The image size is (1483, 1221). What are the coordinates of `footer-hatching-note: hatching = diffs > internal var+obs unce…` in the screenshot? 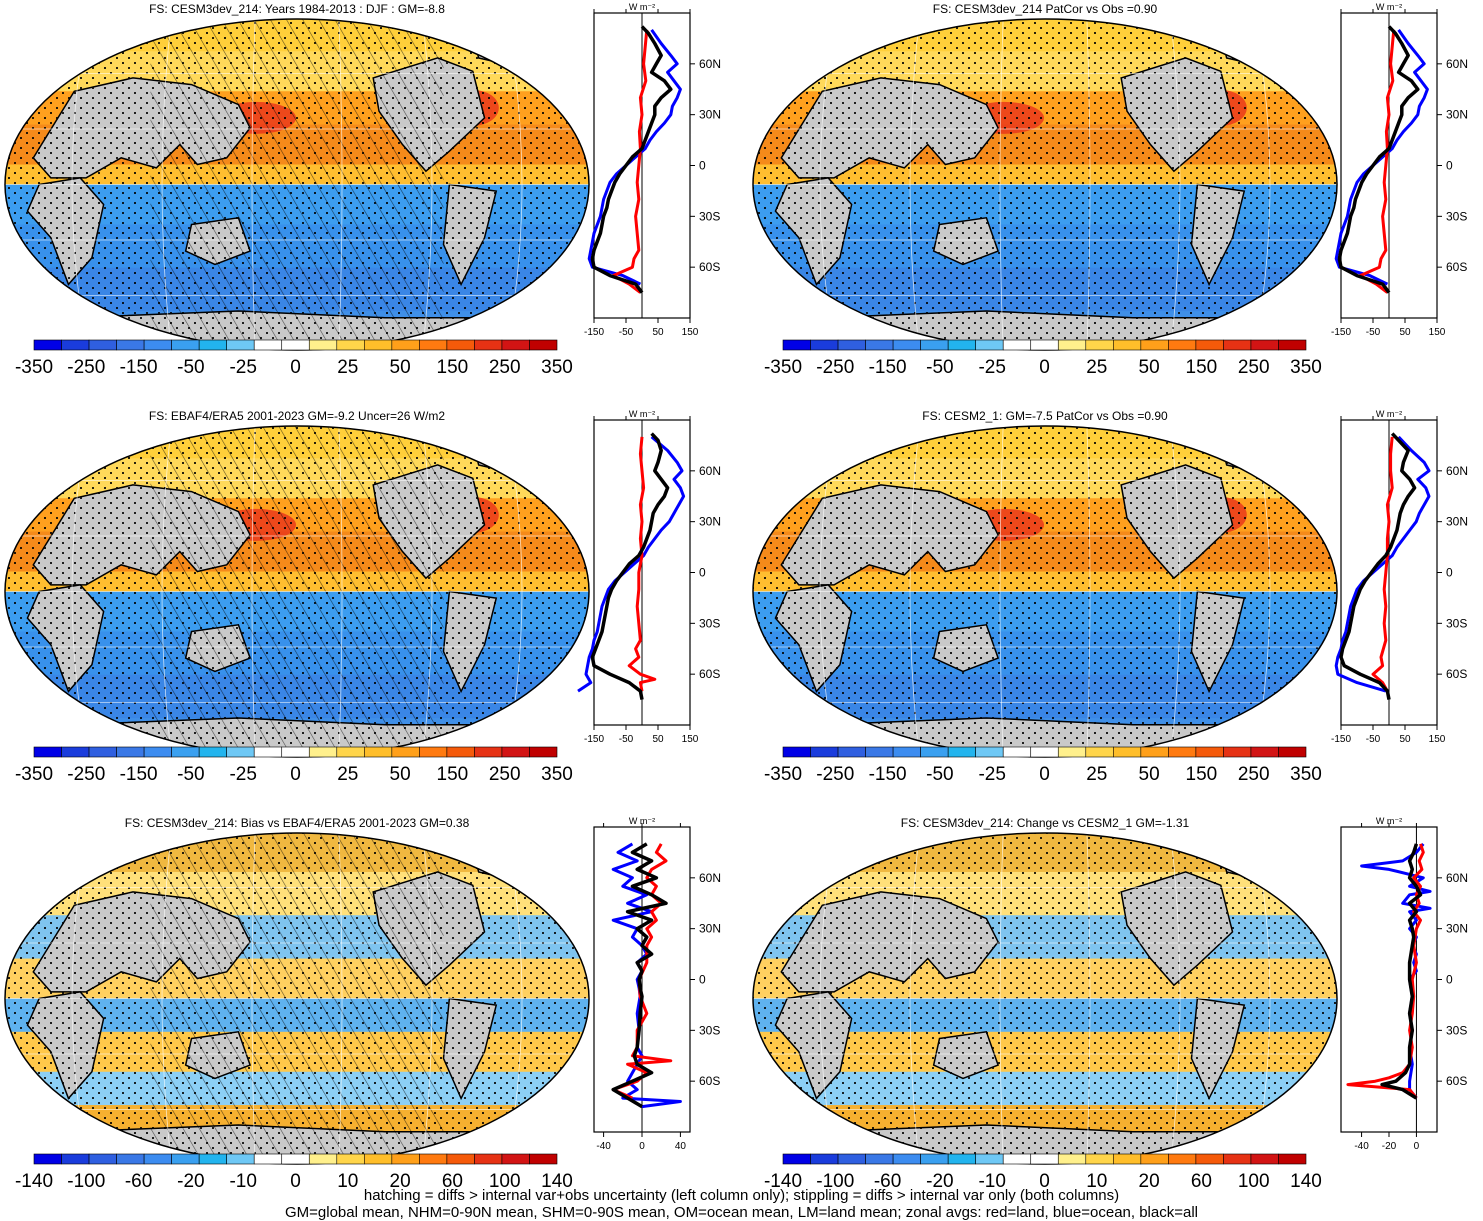 It's located at (741, 1195).